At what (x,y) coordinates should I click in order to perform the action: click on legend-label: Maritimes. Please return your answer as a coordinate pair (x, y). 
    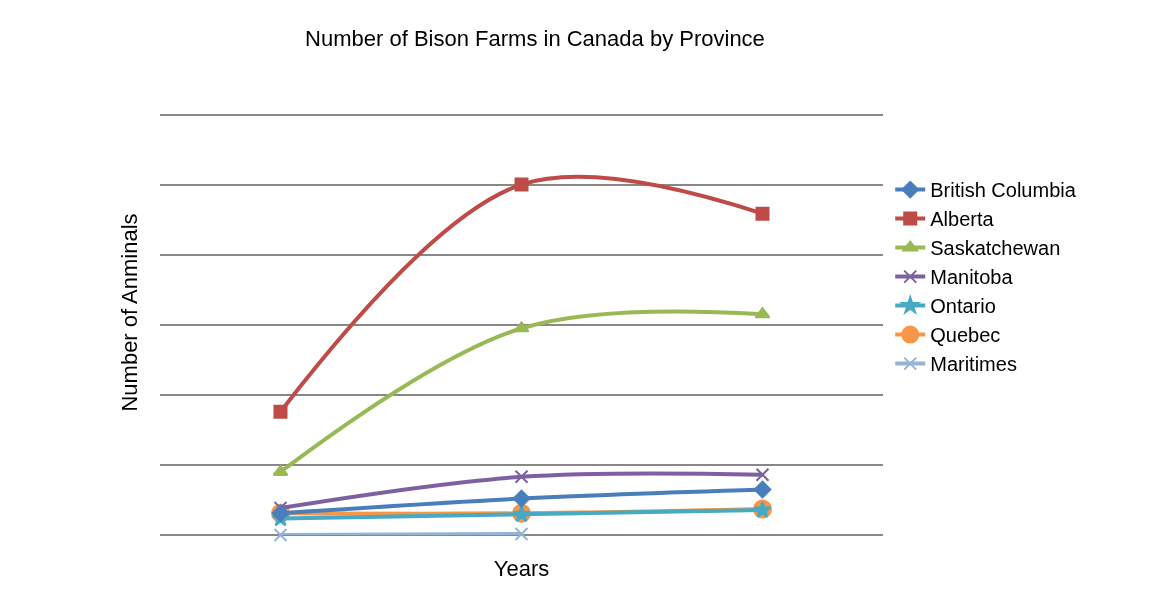
    Looking at the image, I should click on (973, 364).